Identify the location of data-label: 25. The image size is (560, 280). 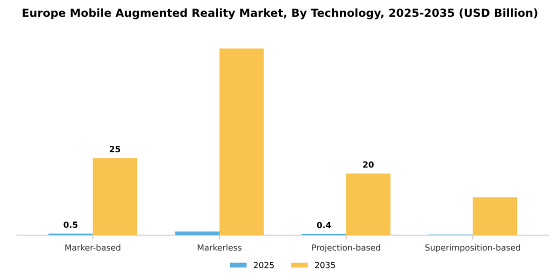
(115, 149).